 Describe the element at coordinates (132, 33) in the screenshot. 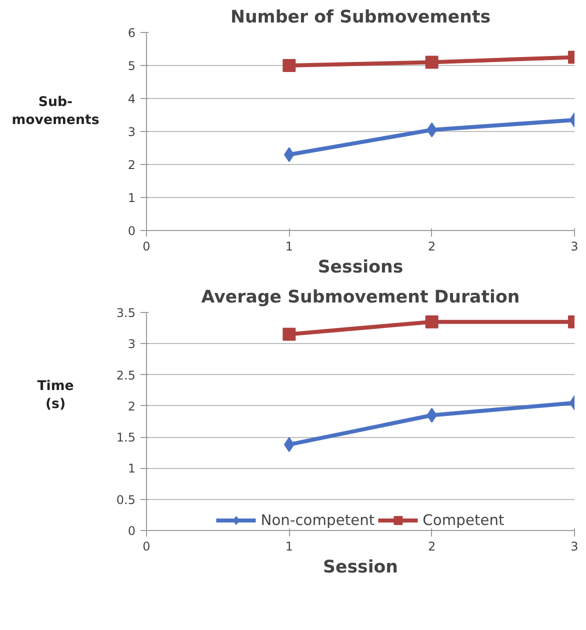

I see `y-tick-label: 6` at that location.